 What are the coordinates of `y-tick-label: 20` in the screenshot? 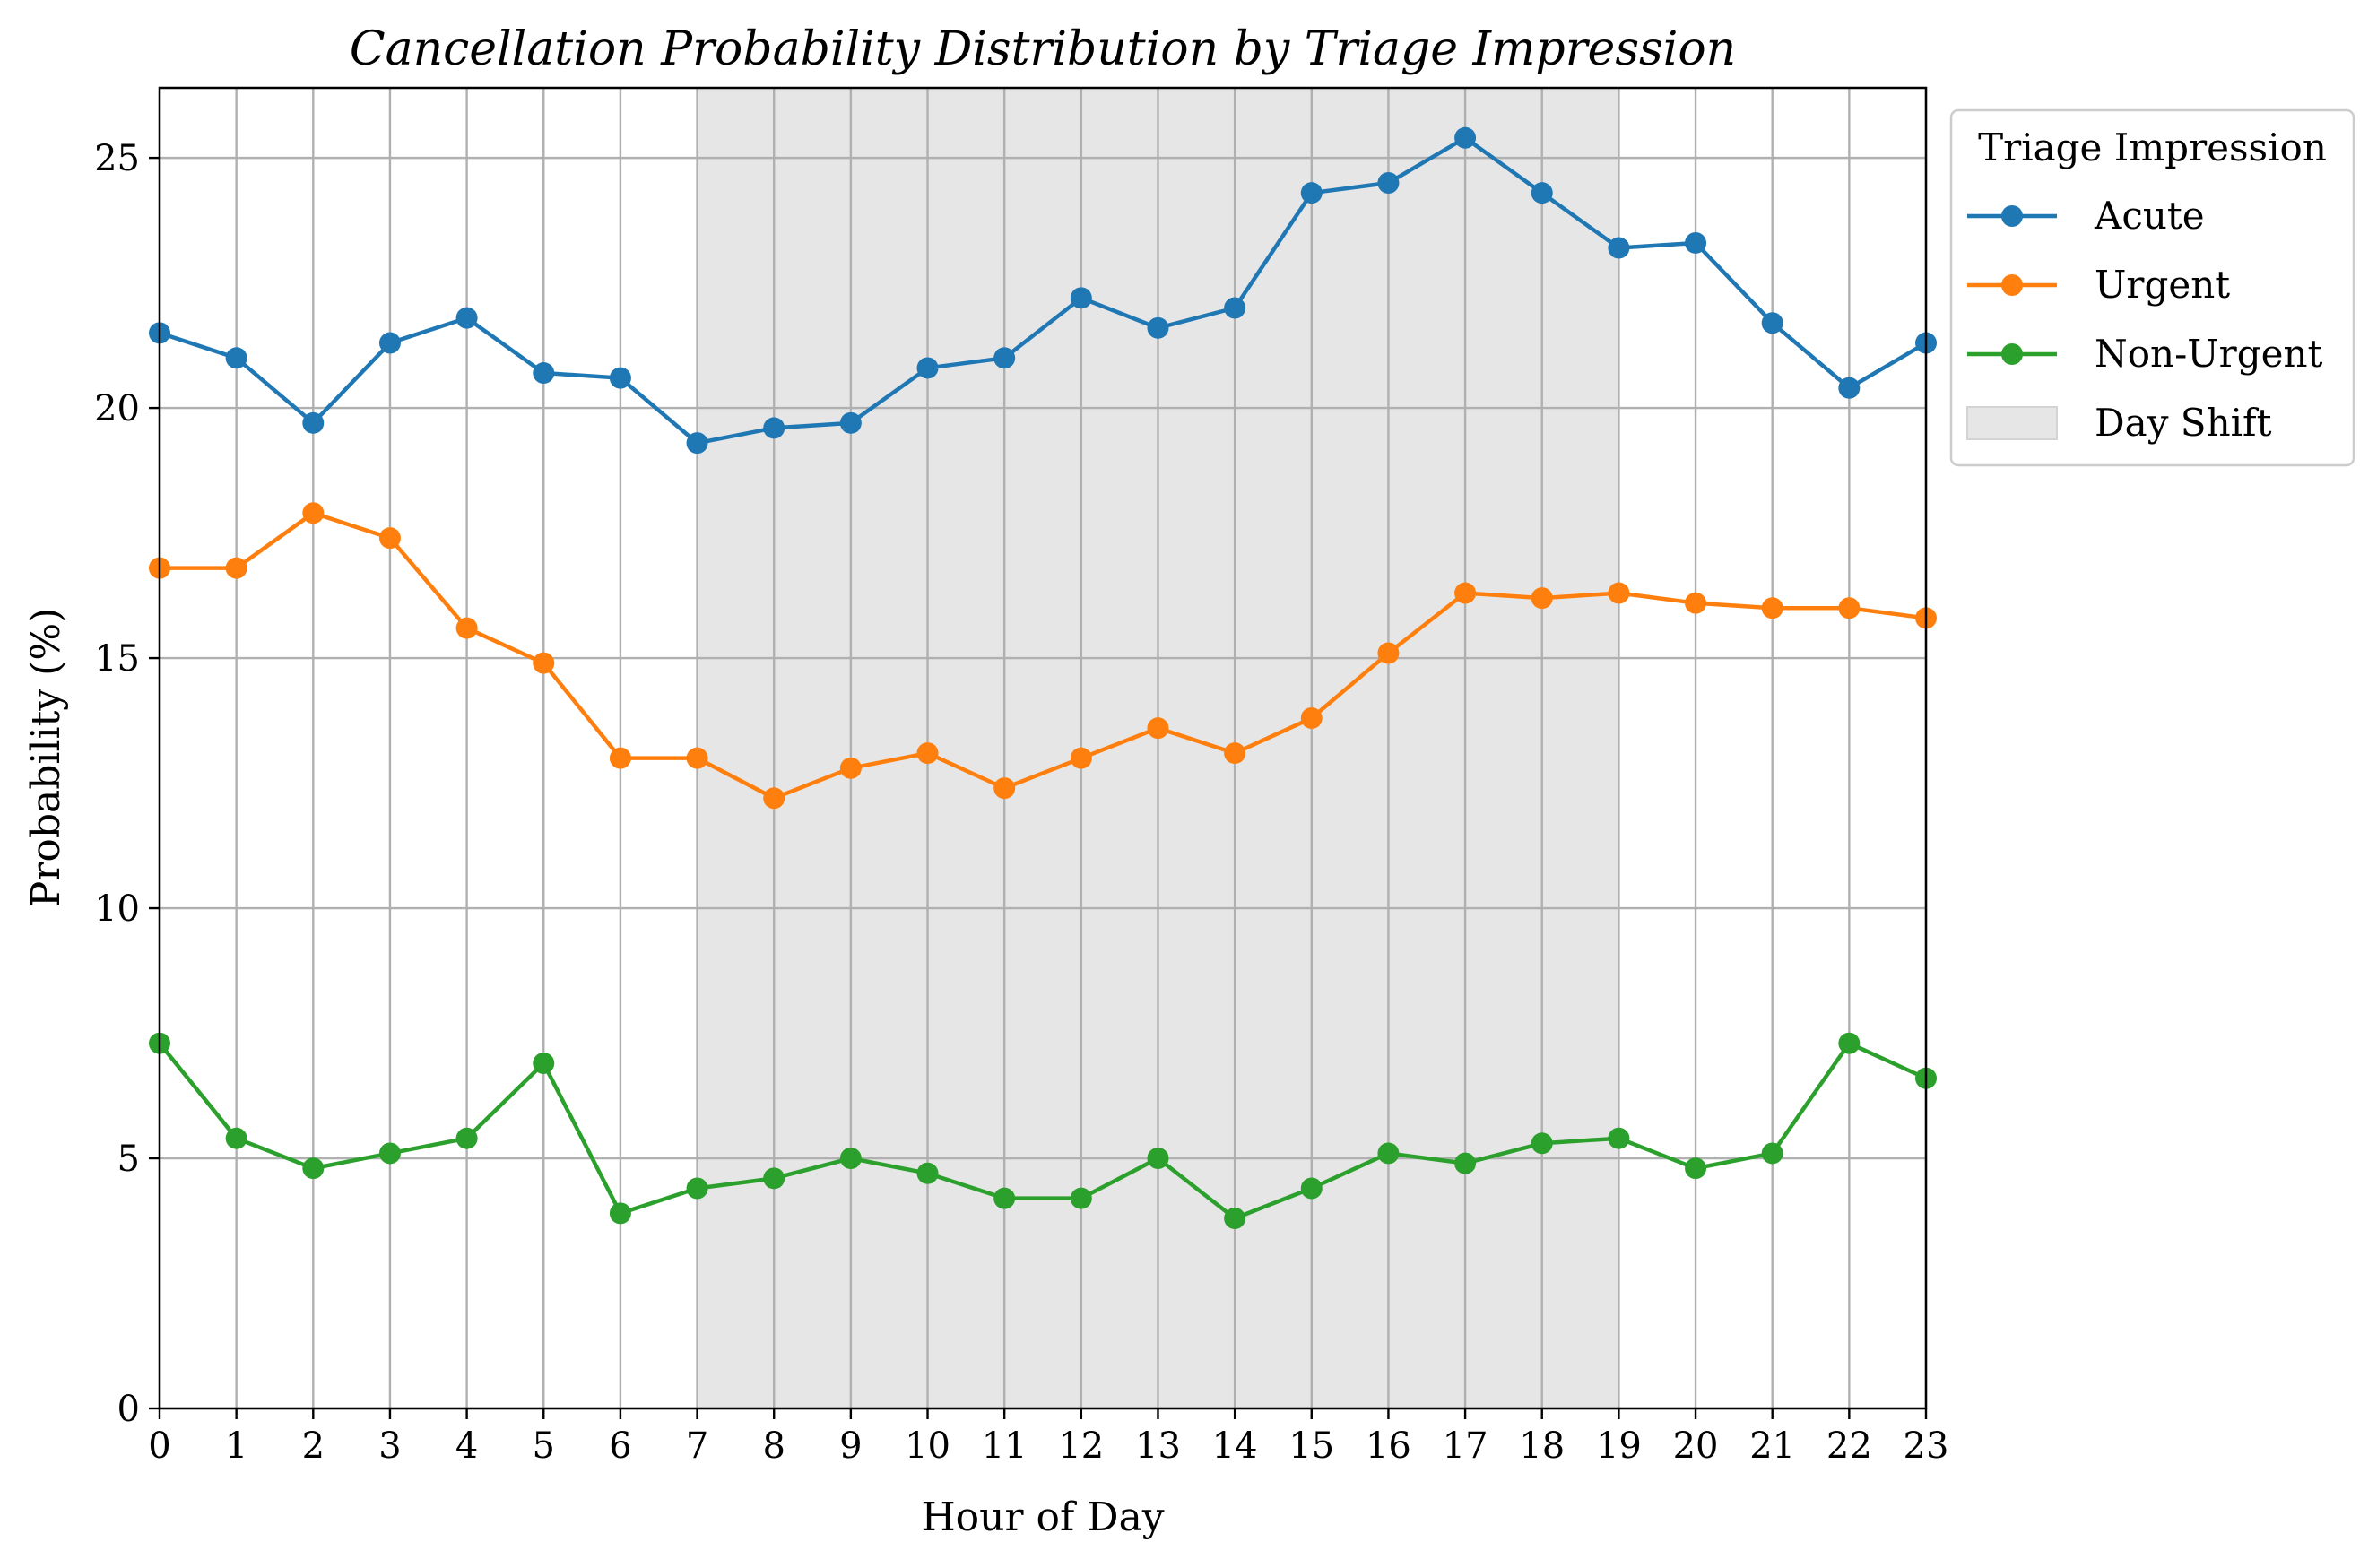 It's located at (117, 408).